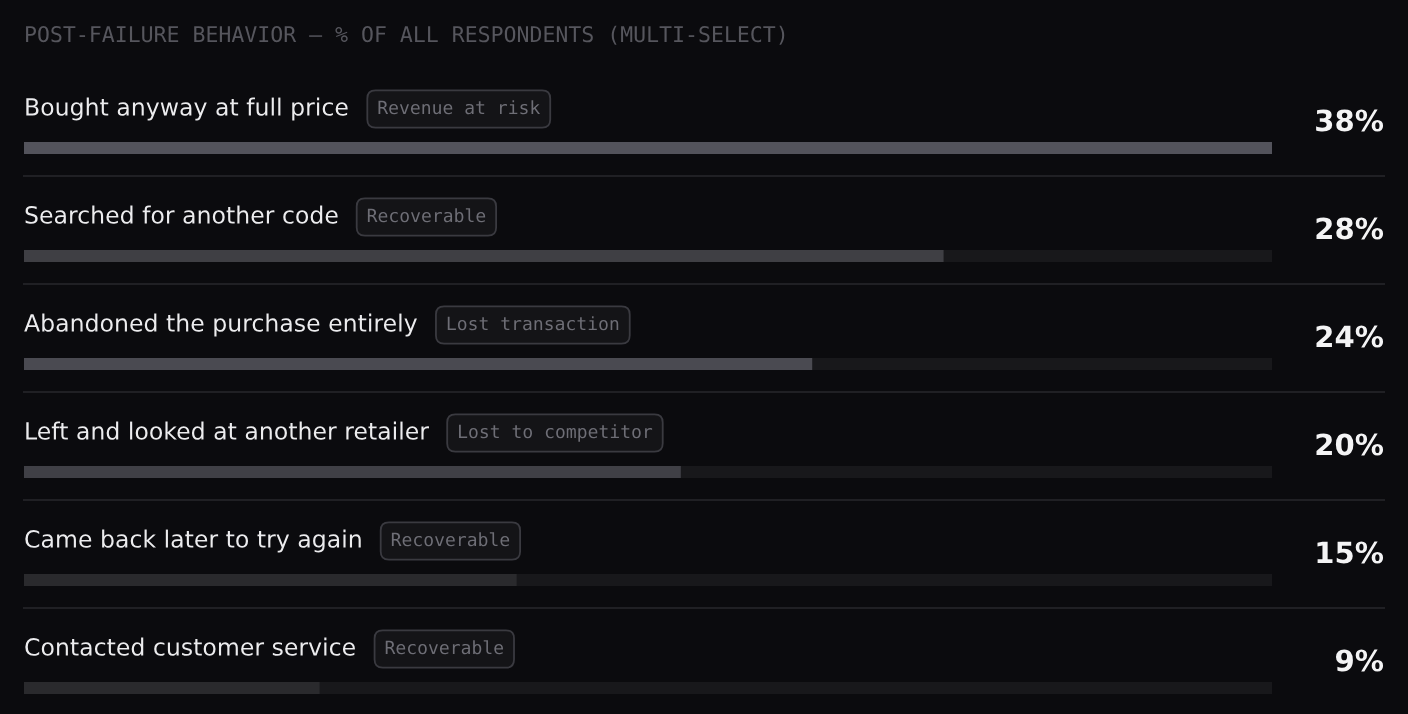 The height and width of the screenshot is (714, 1408). I want to click on annotation: Lost to competitor, so click(556, 433).